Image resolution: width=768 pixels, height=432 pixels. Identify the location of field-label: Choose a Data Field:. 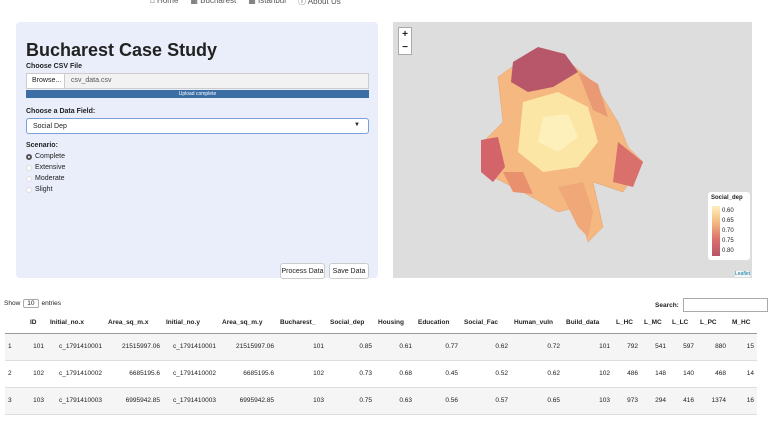
(61, 111).